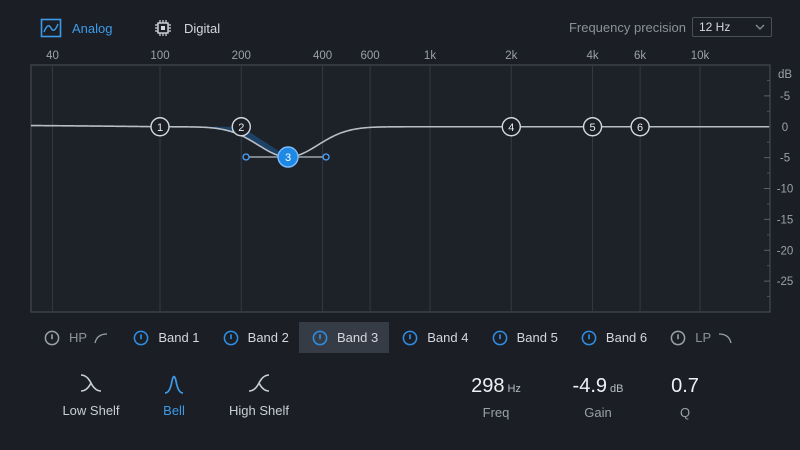 This screenshot has width=800, height=450. I want to click on band-node-label: 3, so click(288, 158).